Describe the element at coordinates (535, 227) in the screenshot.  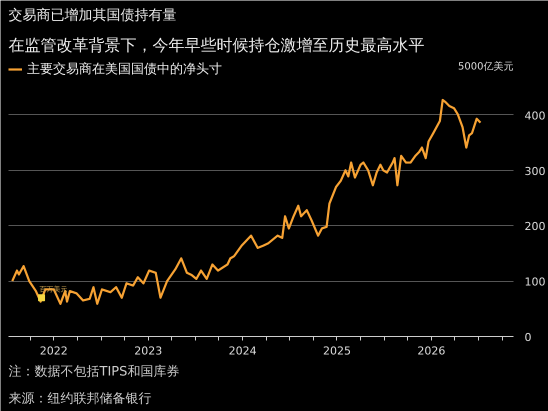
I see `y-tick-label: 200` at that location.